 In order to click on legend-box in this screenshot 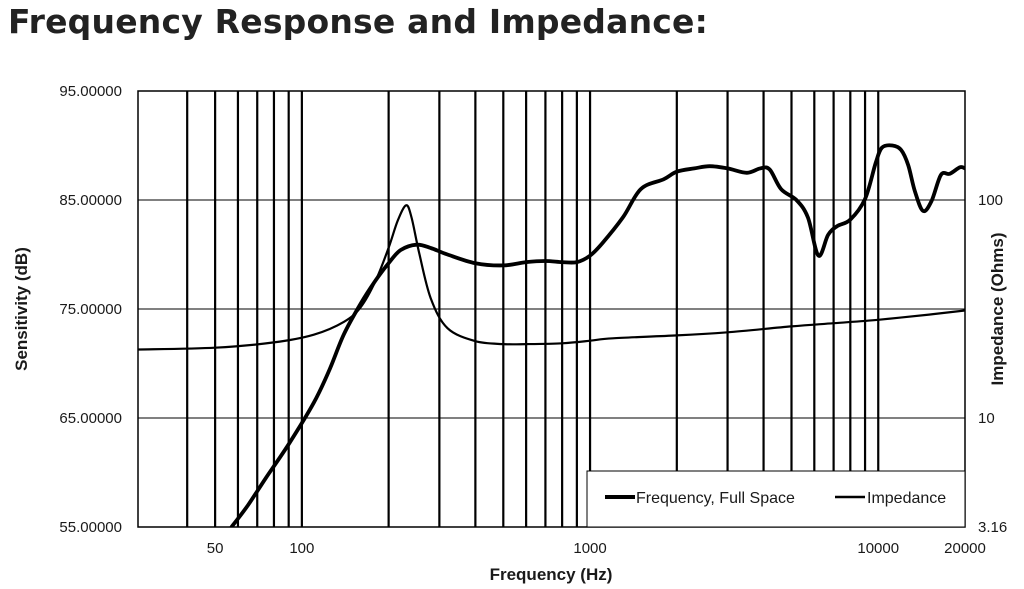, I will do `click(776, 499)`.